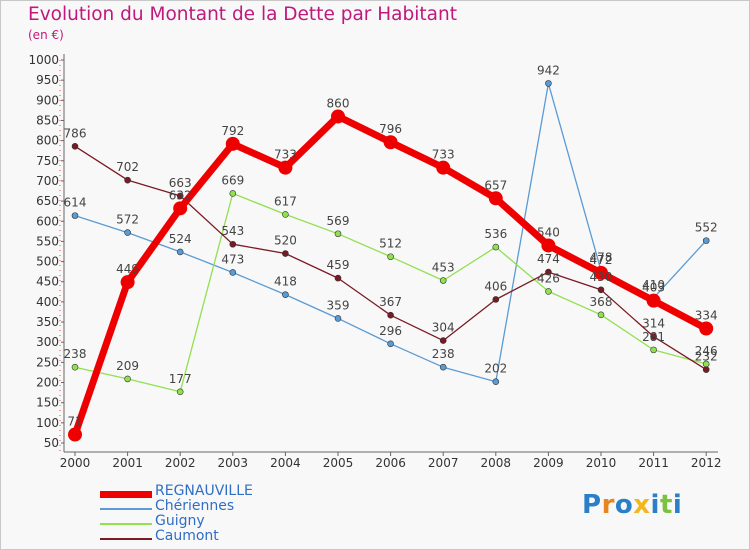 This screenshot has width=750, height=550. Describe the element at coordinates (443, 268) in the screenshot. I see `data-label: 453` at that location.